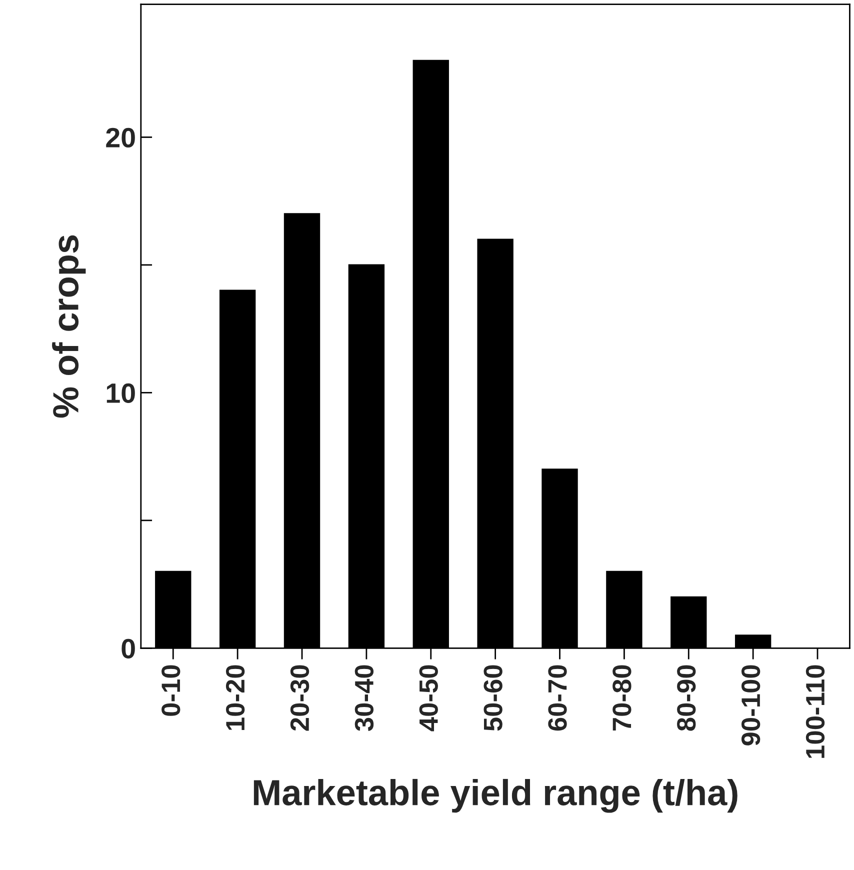  What do you see at coordinates (120, 393) in the screenshot?
I see `y-tick-label: 10` at bounding box center [120, 393].